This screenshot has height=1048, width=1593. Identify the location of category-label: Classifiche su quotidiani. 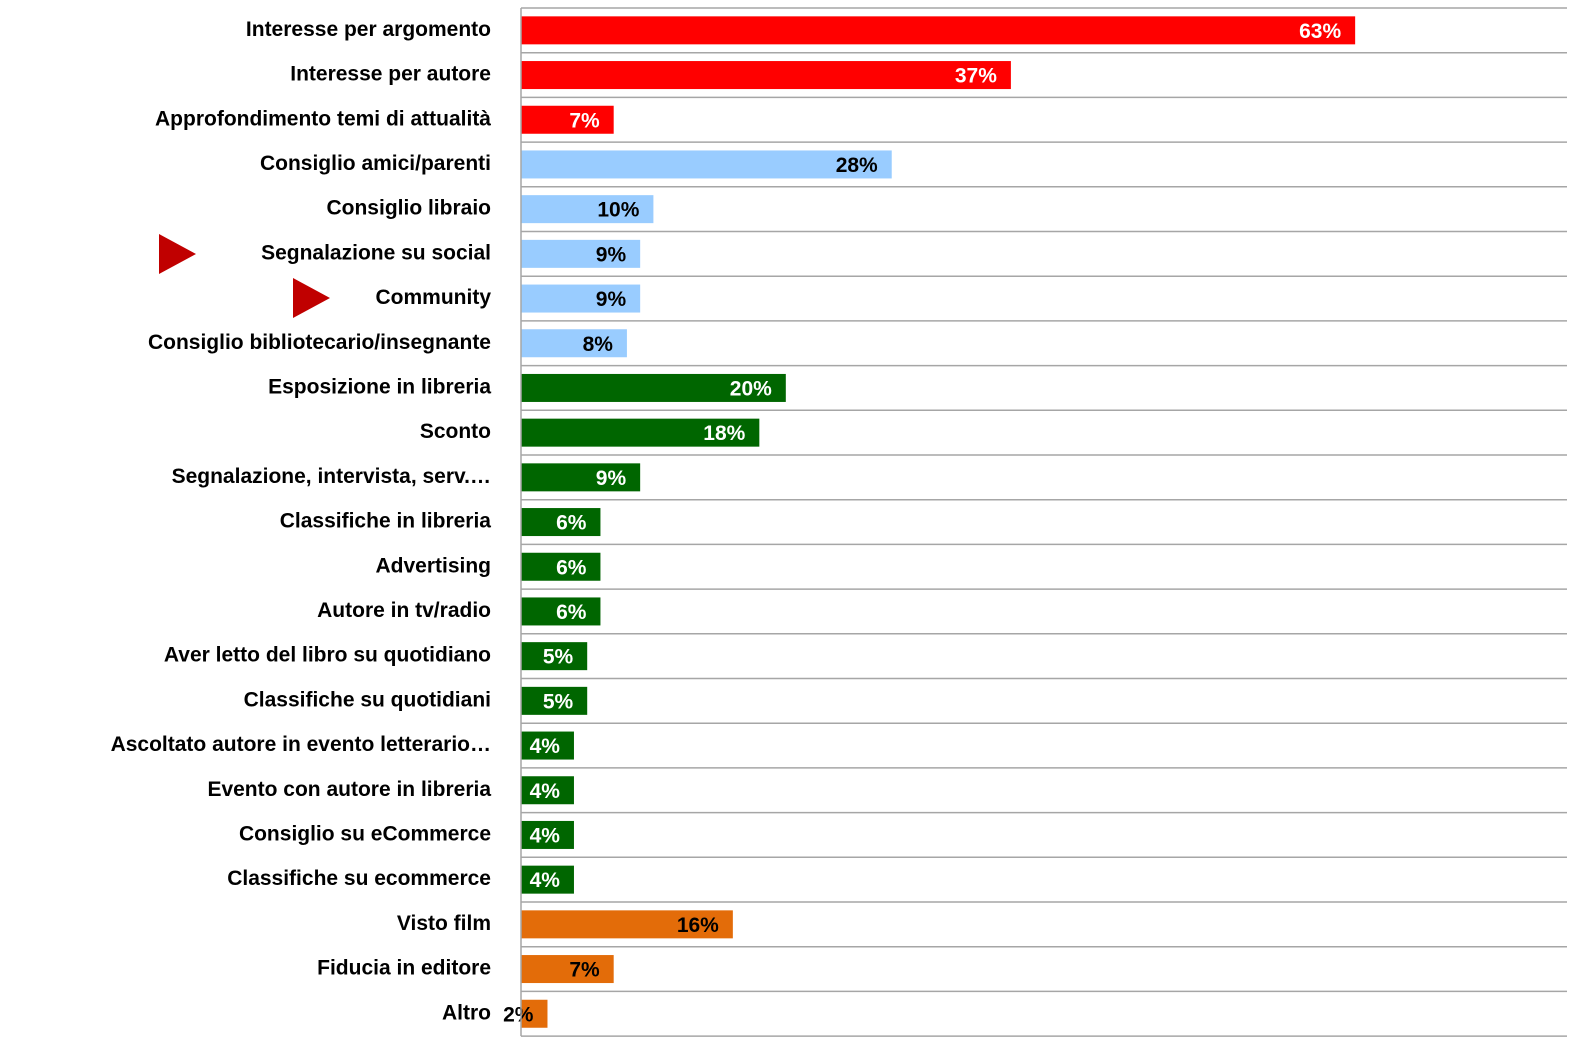
(367, 699).